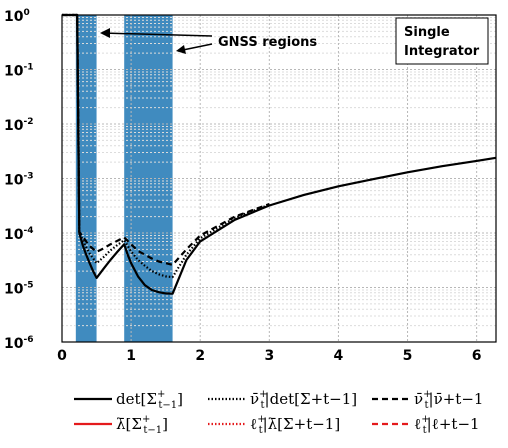 The height and width of the screenshot is (448, 508). I want to click on x-tick-label: 6, so click(477, 356).